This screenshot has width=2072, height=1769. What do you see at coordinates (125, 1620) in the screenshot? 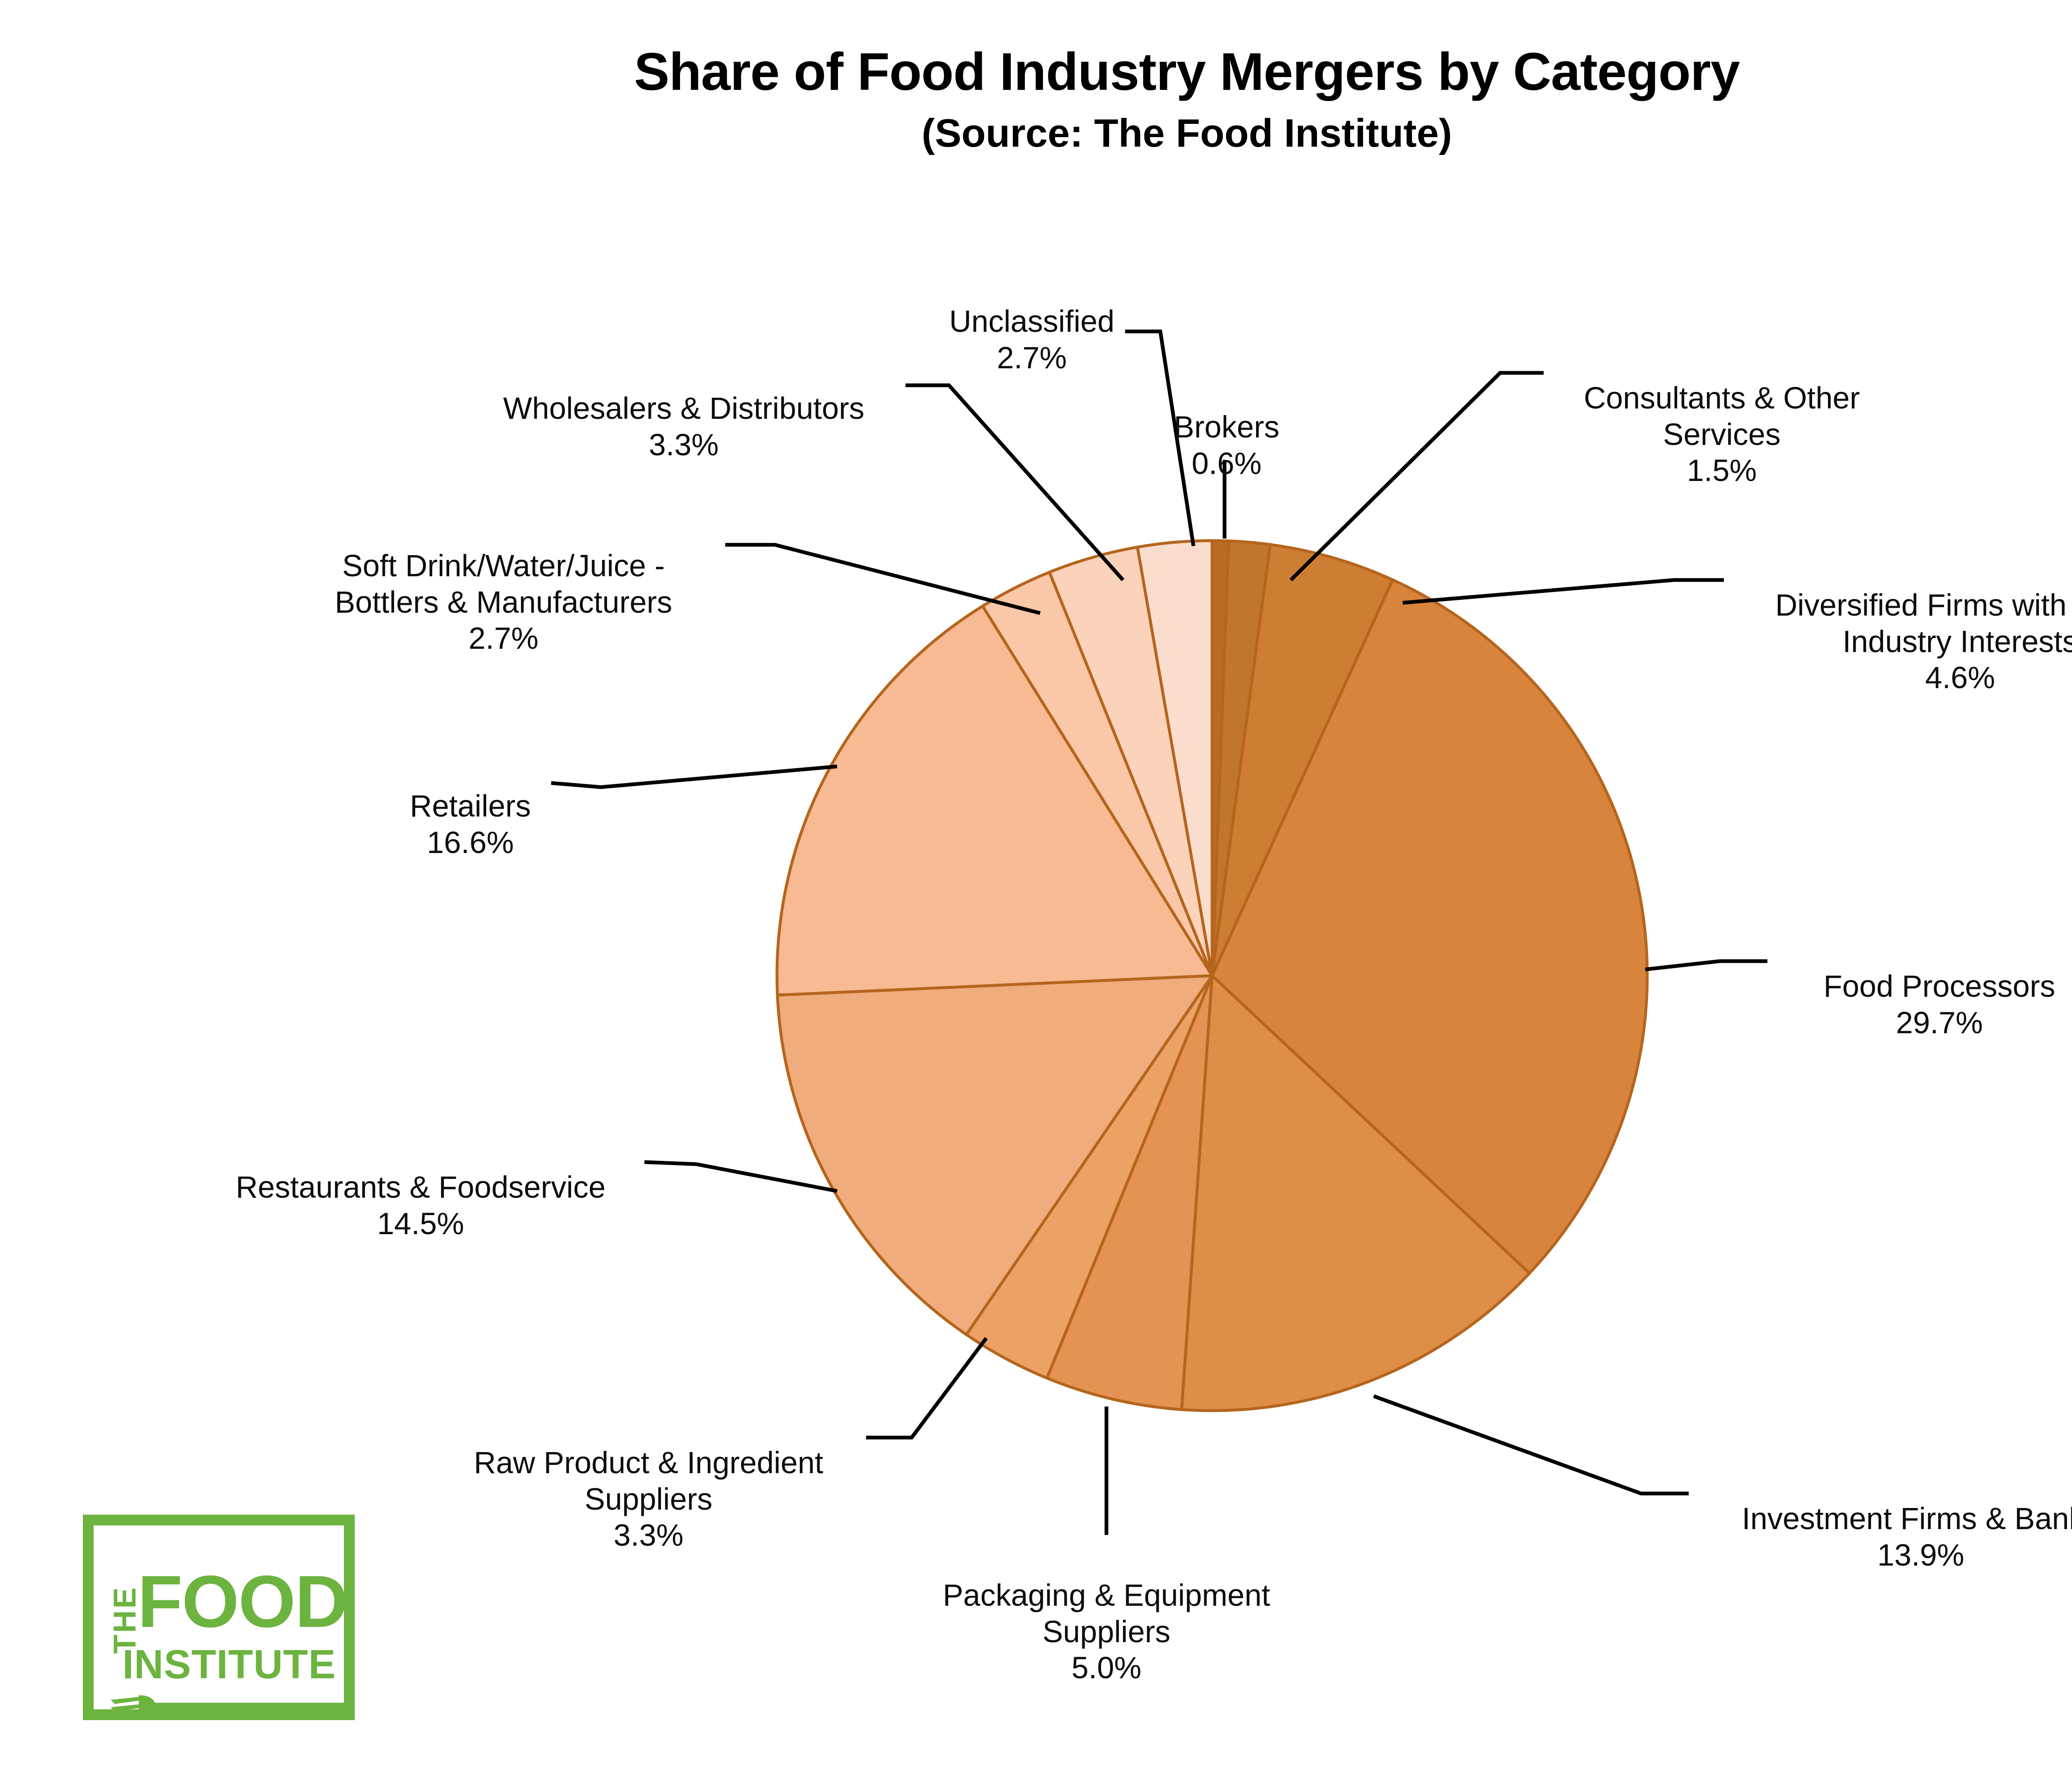
I see `logo-the-text: THE` at bounding box center [125, 1620].